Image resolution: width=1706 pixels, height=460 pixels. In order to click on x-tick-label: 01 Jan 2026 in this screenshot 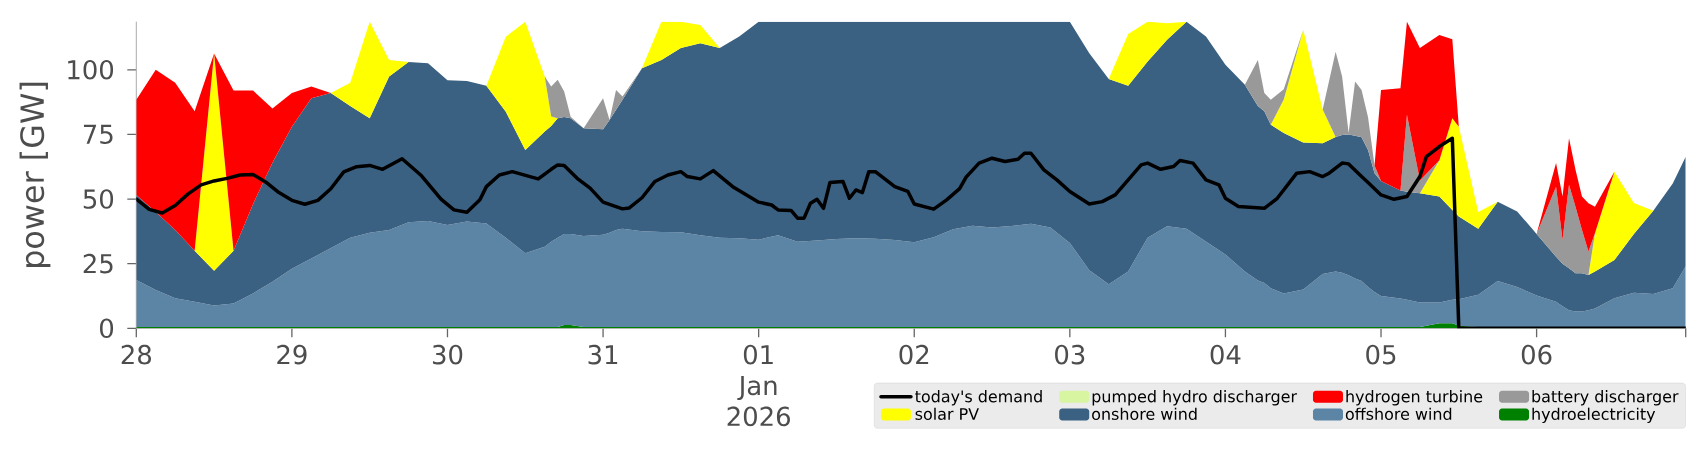, I will do `click(758, 385)`.